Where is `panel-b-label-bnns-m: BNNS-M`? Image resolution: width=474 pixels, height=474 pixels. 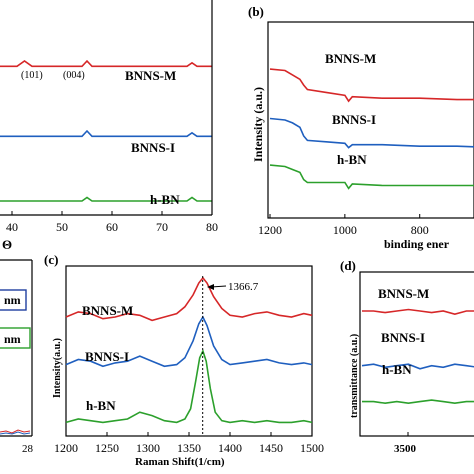 panel-b-label-bnns-m: BNNS-M is located at coordinates (350, 58).